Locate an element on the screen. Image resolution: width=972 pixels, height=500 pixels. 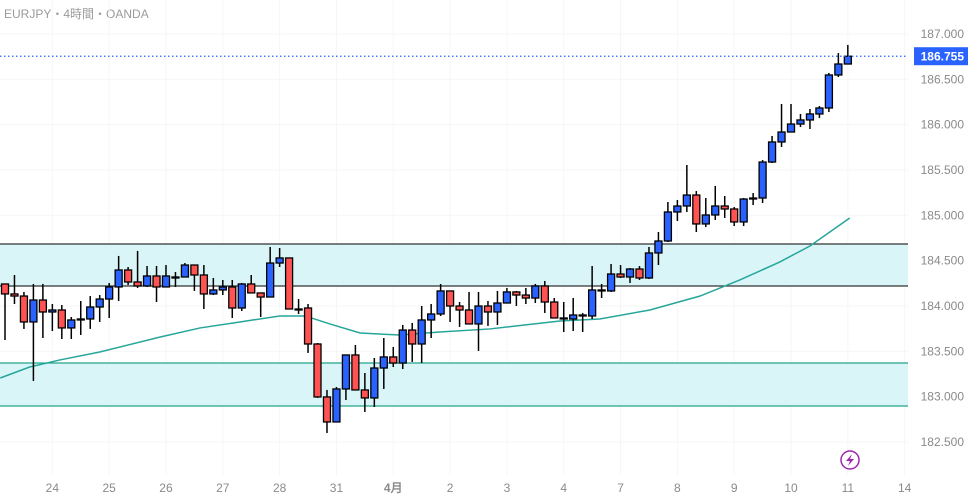
price-tick-label: 184.500 is located at coordinates (943, 261).